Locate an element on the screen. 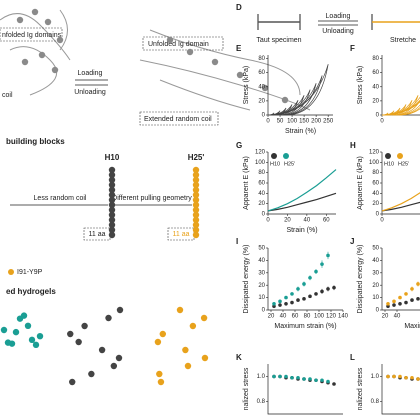 The width and height of the screenshot is (420, 420). label: Taut specimen is located at coordinates (278, 40).